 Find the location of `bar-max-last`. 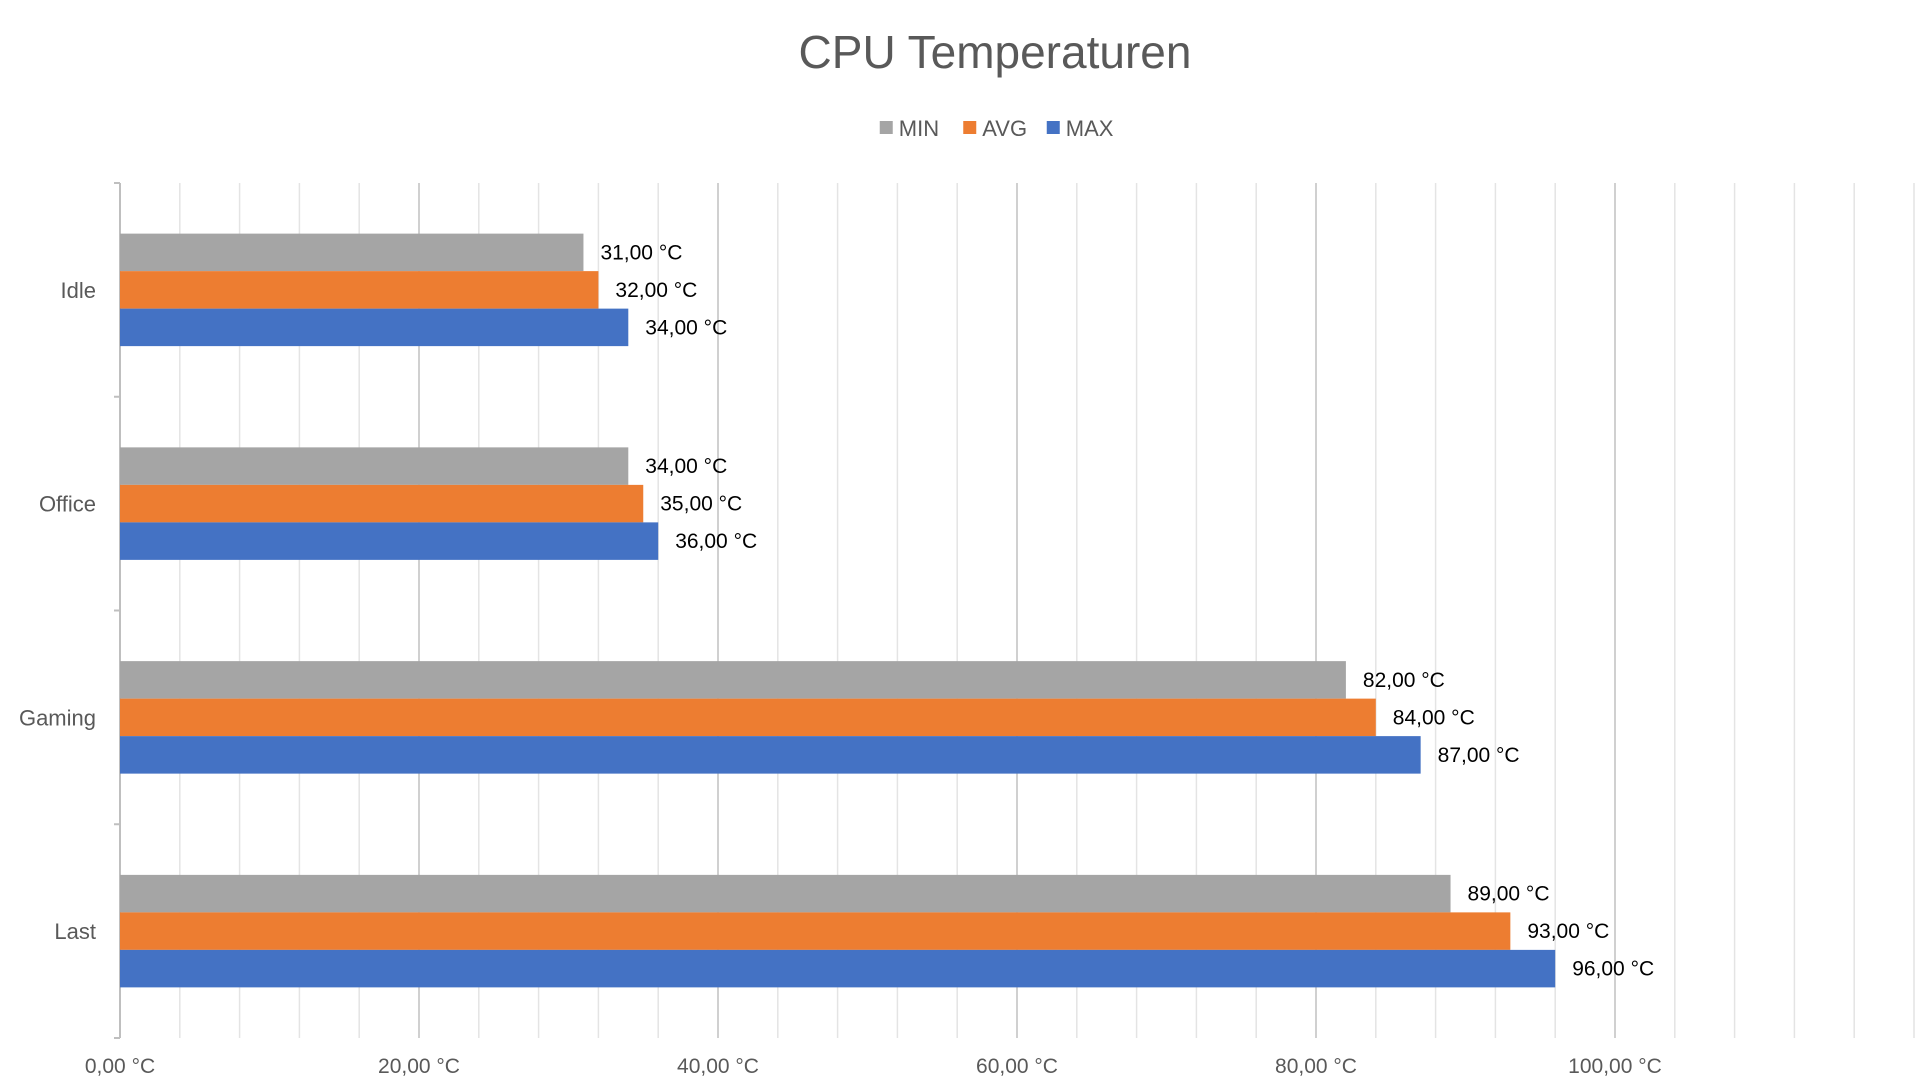

bar-max-last is located at coordinates (838, 968).